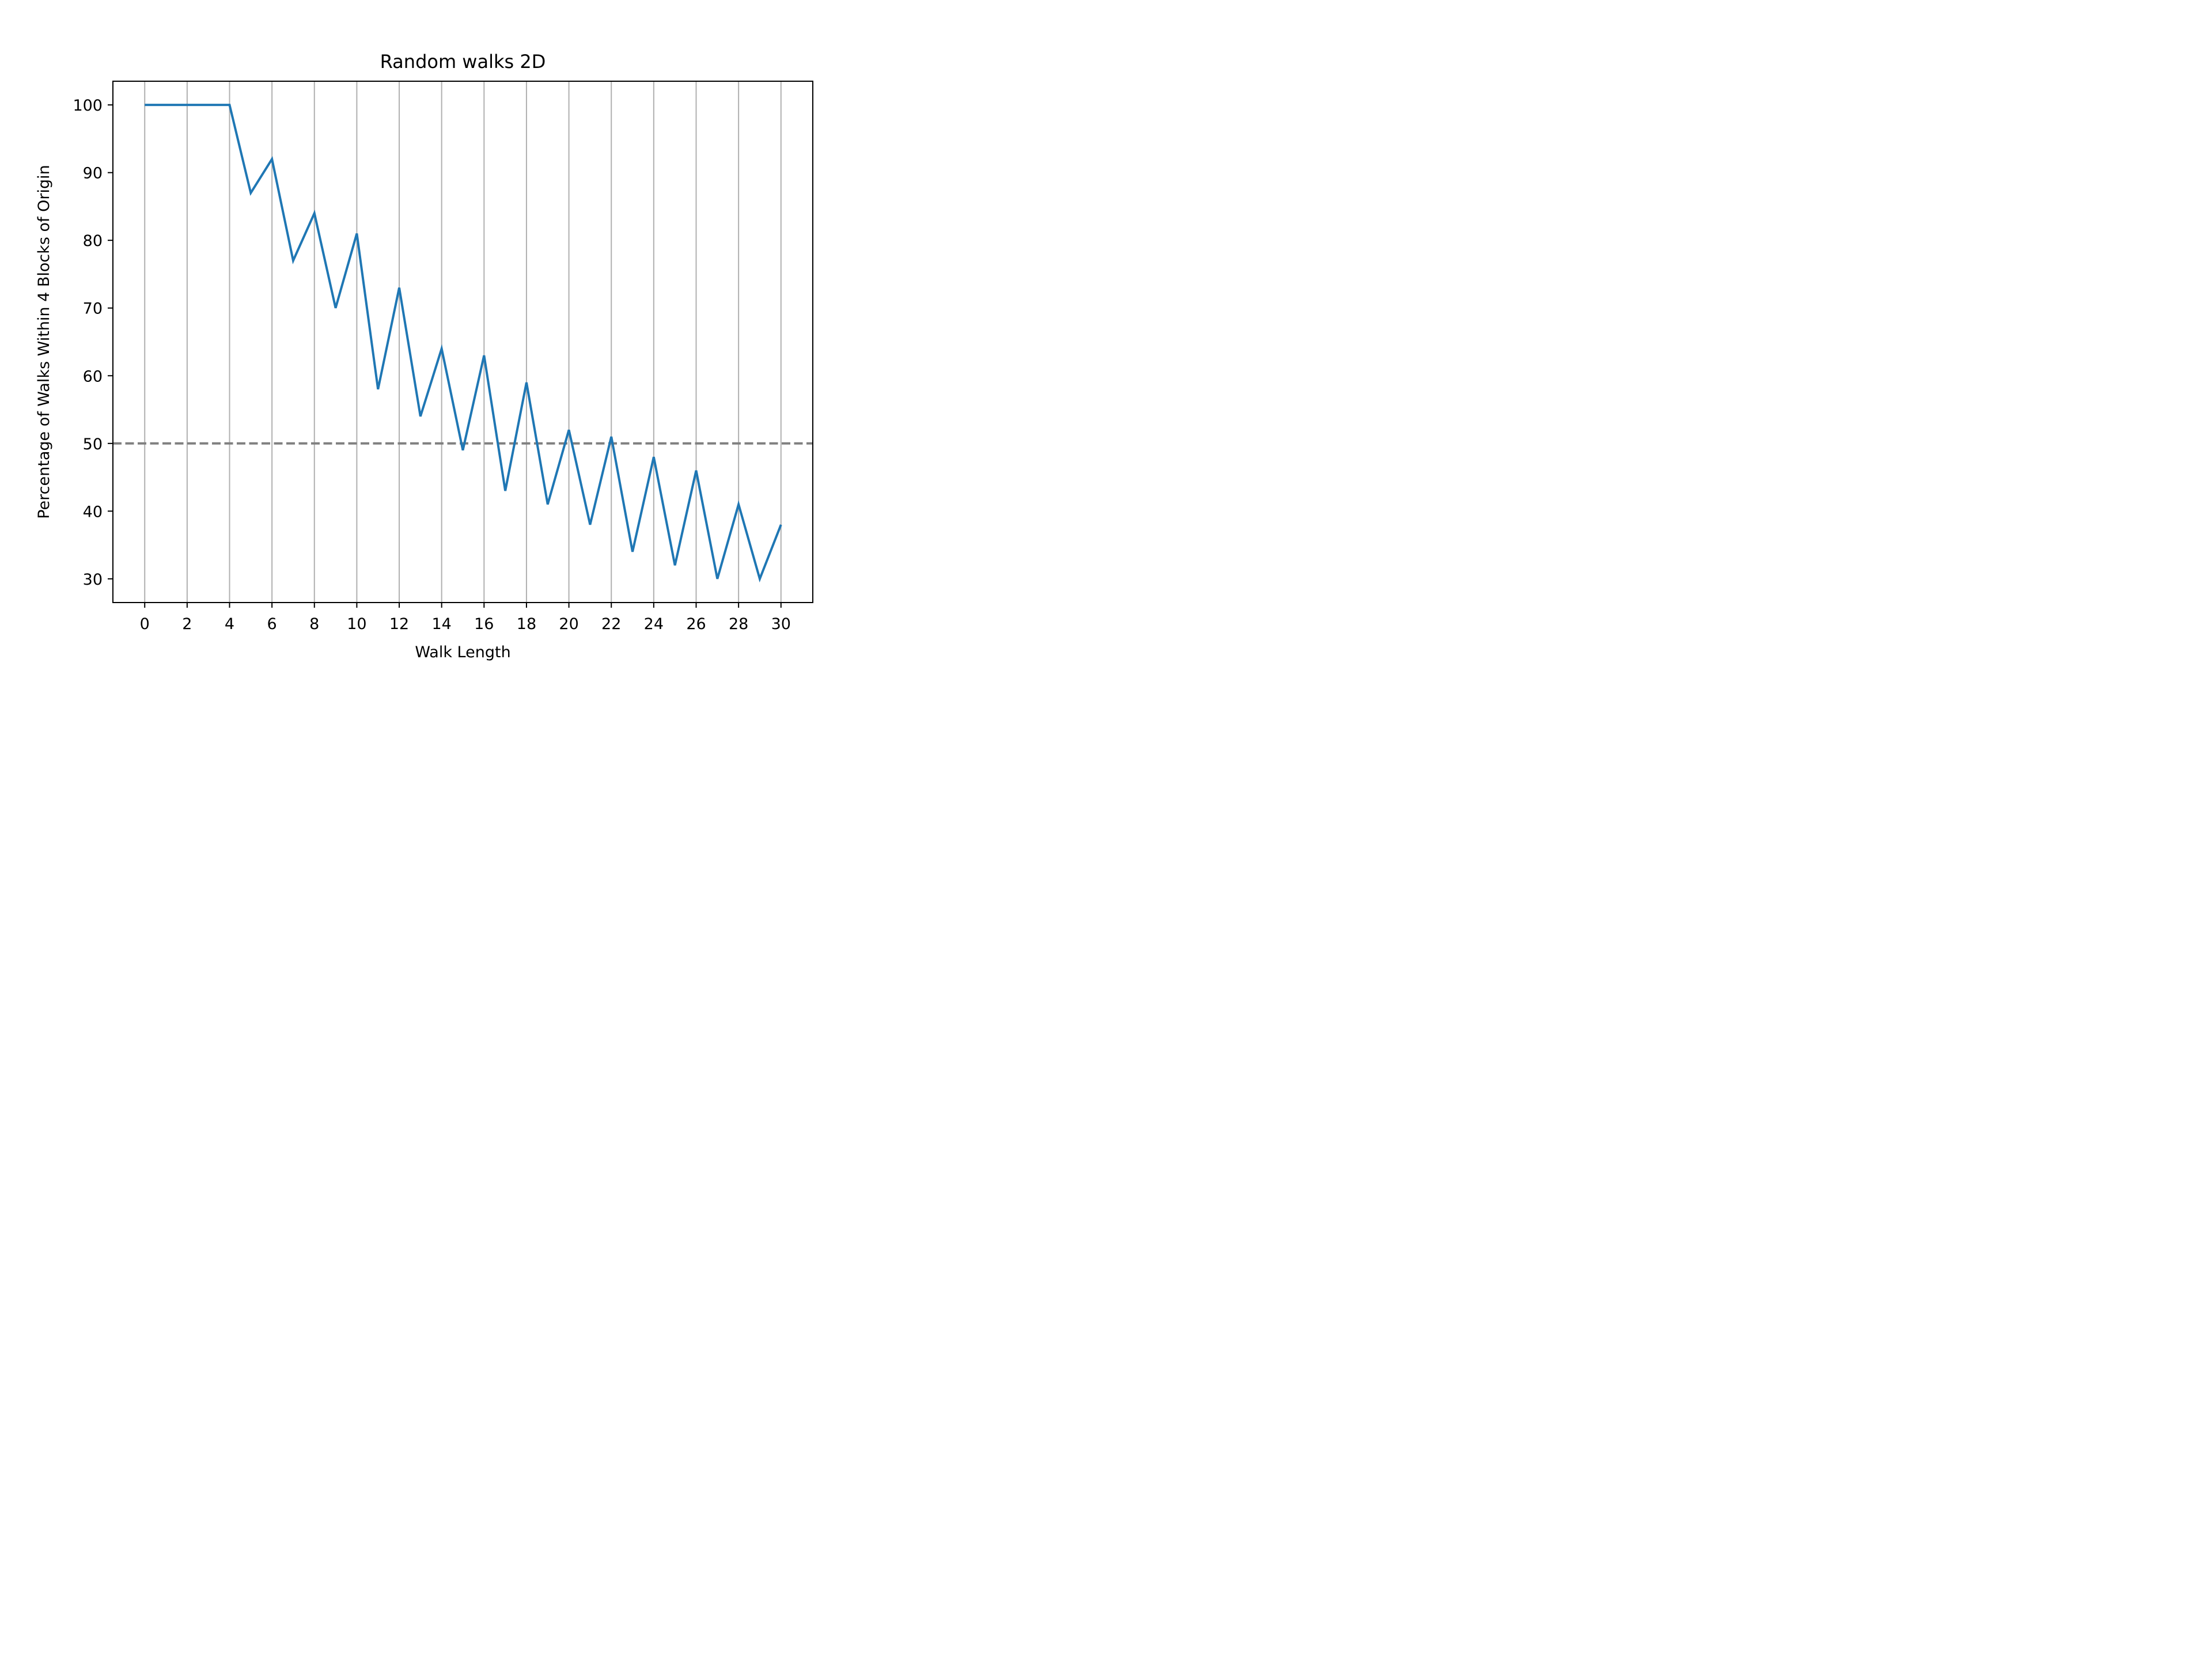  Describe the element at coordinates (93, 512) in the screenshot. I see `y-tick-label: 40` at that location.